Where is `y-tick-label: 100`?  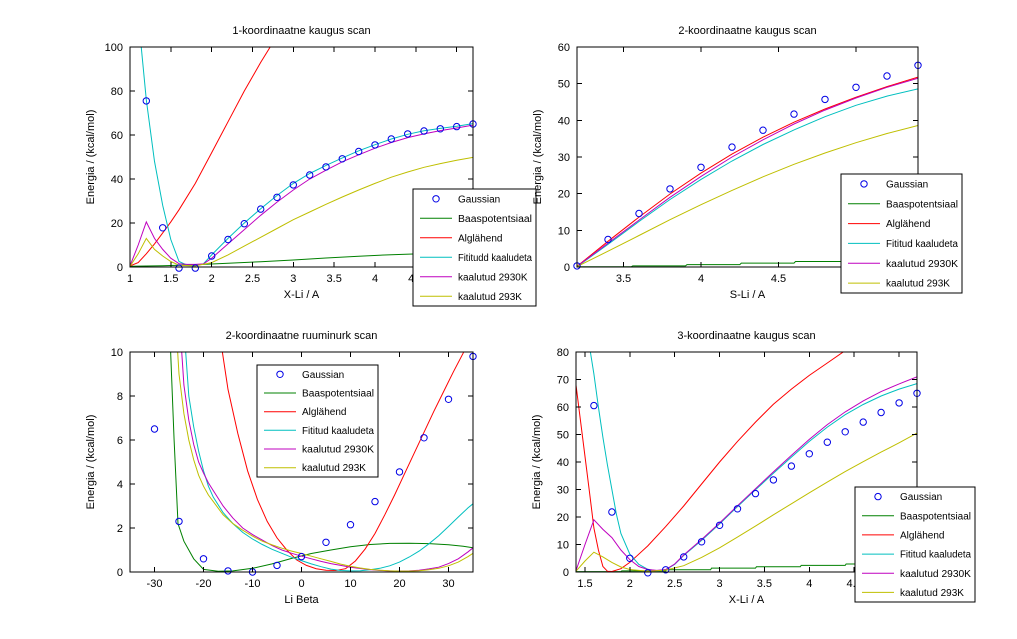
y-tick-label: 100 is located at coordinates (114, 48).